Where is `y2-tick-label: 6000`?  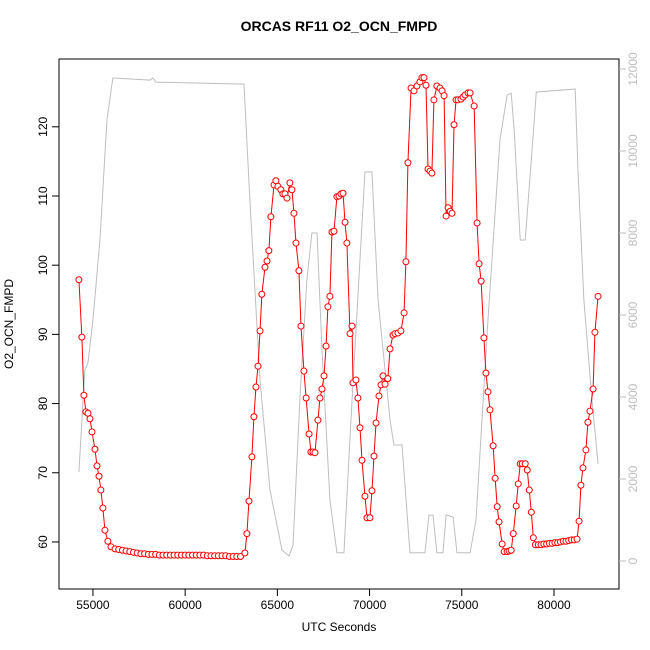
y2-tick-label: 6000 is located at coordinates (633, 314).